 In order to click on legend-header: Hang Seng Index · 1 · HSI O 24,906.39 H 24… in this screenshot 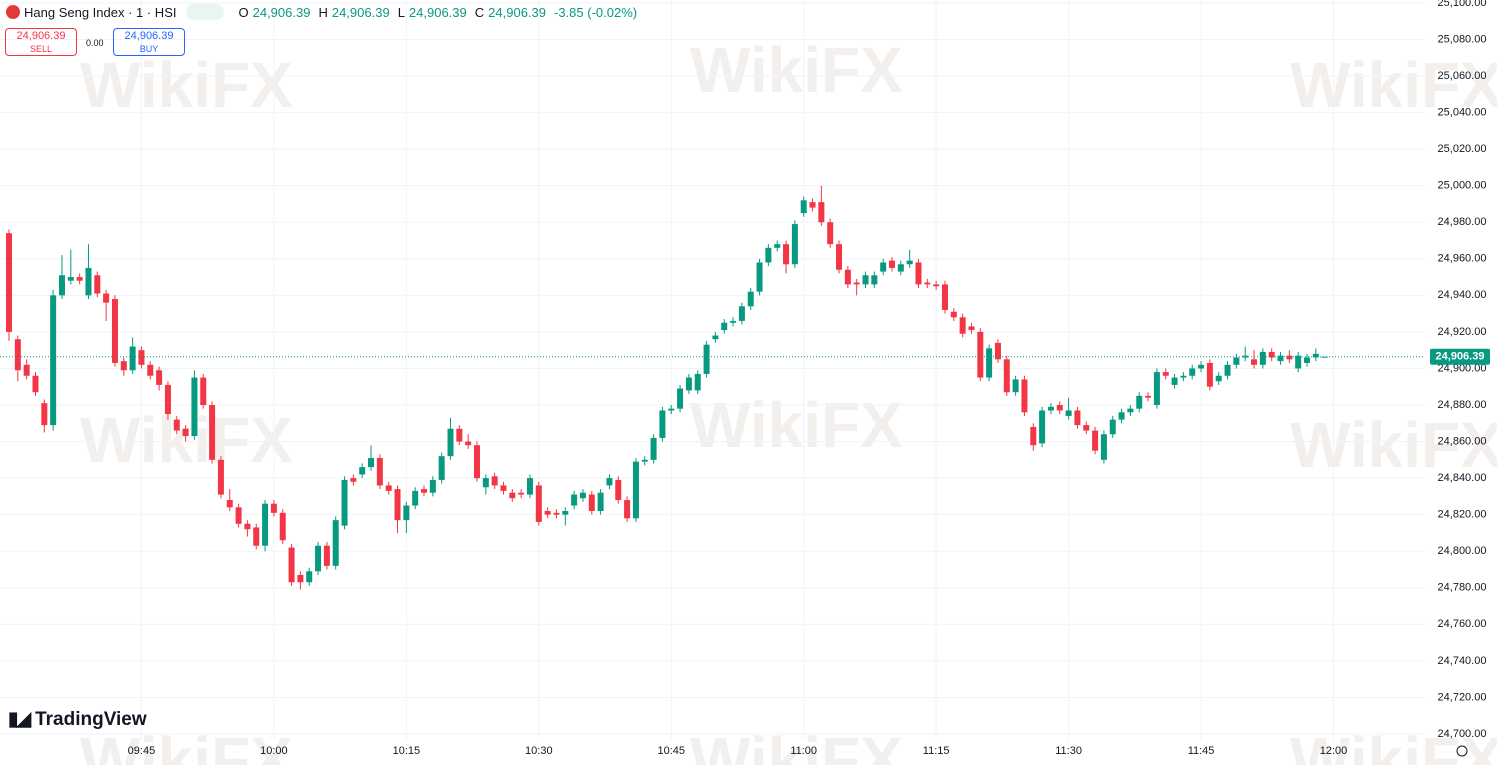, I will do `click(321, 12)`.